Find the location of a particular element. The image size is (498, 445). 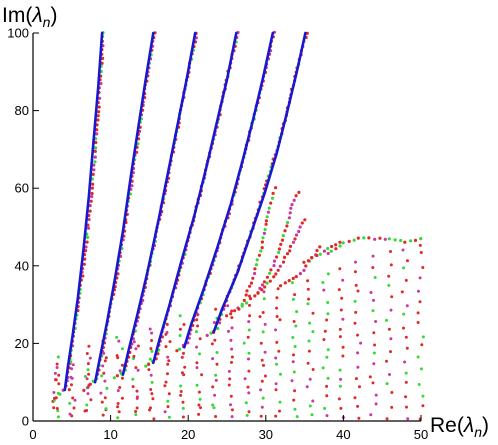

x-tick-label-5: 50 is located at coordinates (421, 434).